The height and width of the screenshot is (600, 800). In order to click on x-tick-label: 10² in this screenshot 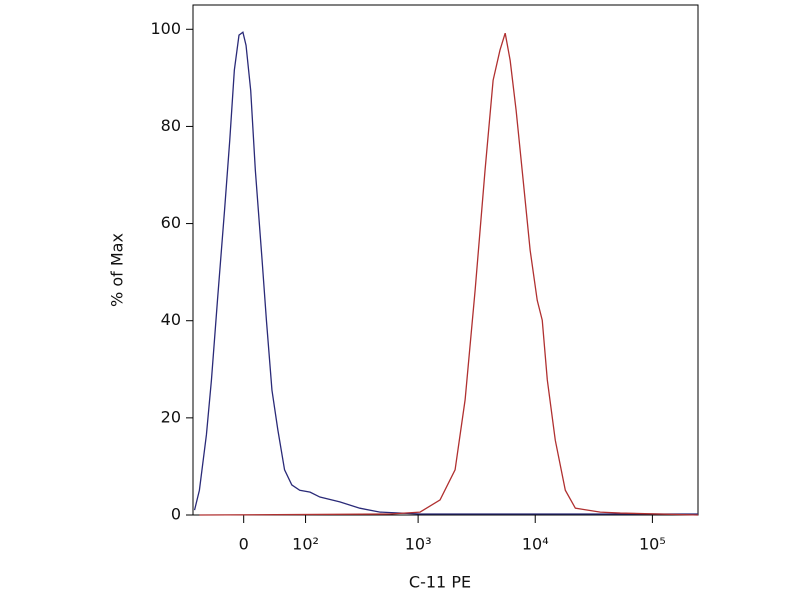, I will do `click(305, 544)`.